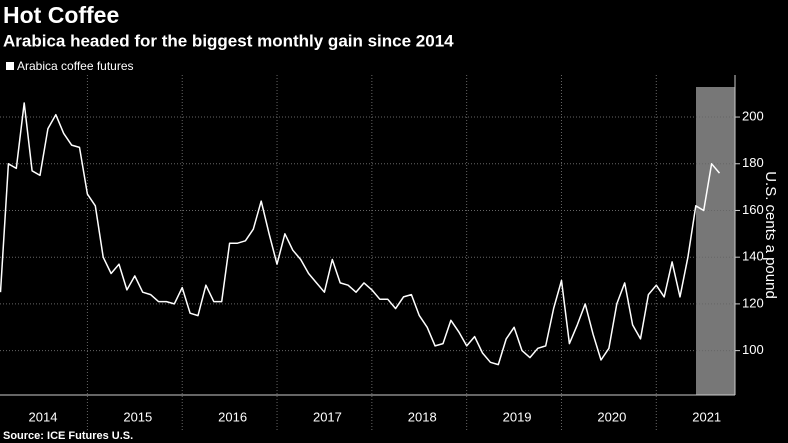 This screenshot has height=443, width=788. I want to click on y-tick-label: 180, so click(753, 162).